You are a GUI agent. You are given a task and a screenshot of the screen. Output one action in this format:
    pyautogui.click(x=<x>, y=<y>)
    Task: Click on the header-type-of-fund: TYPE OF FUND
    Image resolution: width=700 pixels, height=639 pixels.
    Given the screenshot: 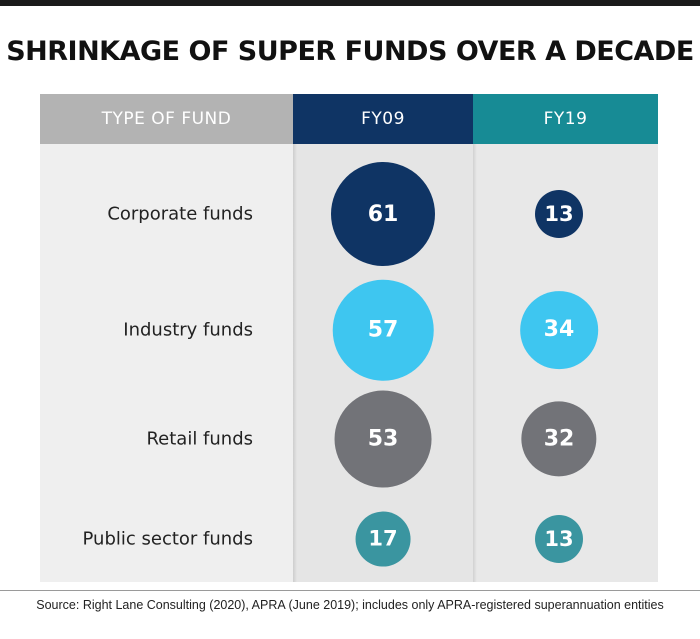 What is the action you would take?
    pyautogui.click(x=166, y=119)
    